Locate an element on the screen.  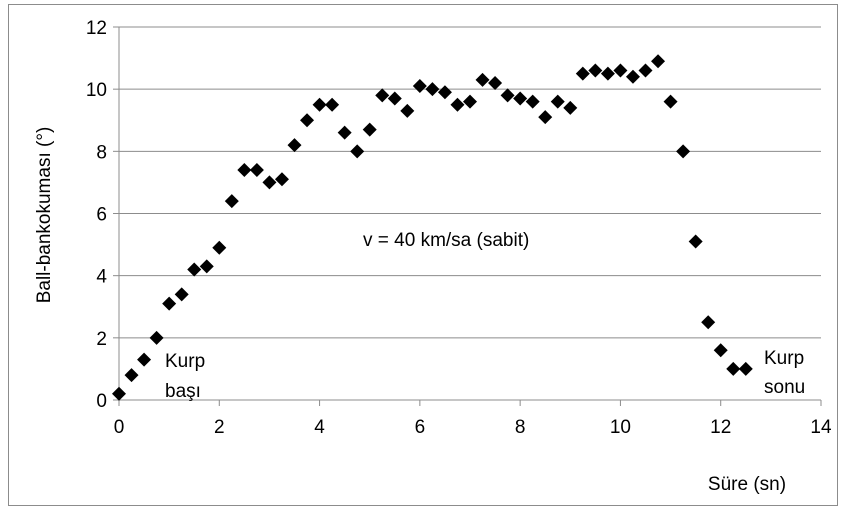
x-tick-label: 0 is located at coordinates (119, 427).